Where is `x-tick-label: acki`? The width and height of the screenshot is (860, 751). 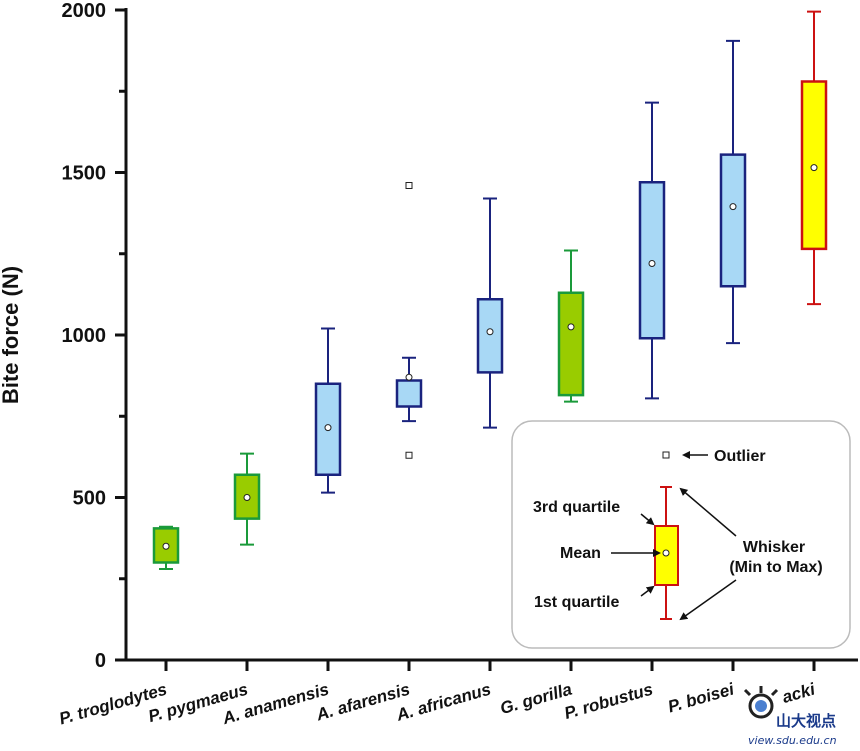
x-tick-label: acki is located at coordinates (799, 693).